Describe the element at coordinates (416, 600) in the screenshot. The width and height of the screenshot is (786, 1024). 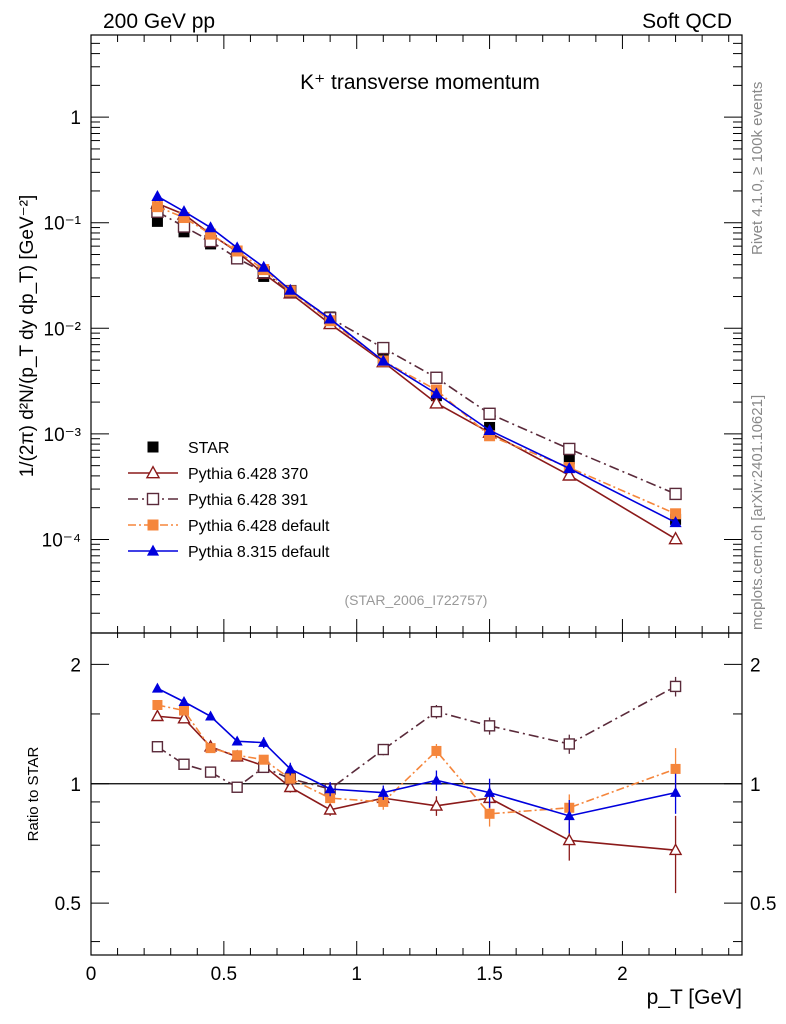
I see `chart-subtitle: (STAR_2006_I722757)` at that location.